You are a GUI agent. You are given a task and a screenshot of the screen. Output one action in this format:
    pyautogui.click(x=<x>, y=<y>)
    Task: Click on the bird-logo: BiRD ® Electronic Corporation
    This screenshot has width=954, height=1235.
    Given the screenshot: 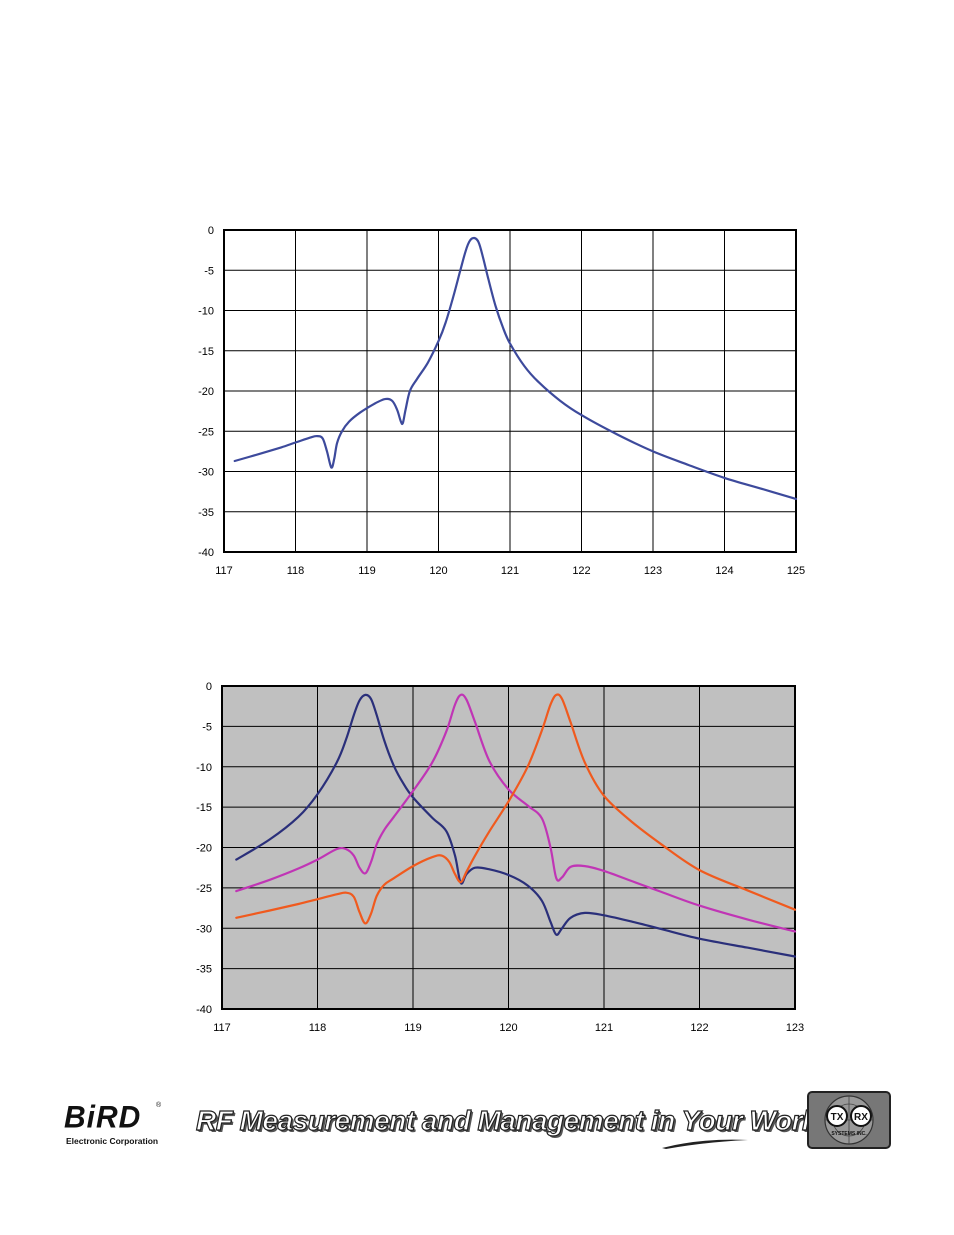 What is the action you would take?
    pyautogui.click(x=114, y=1126)
    